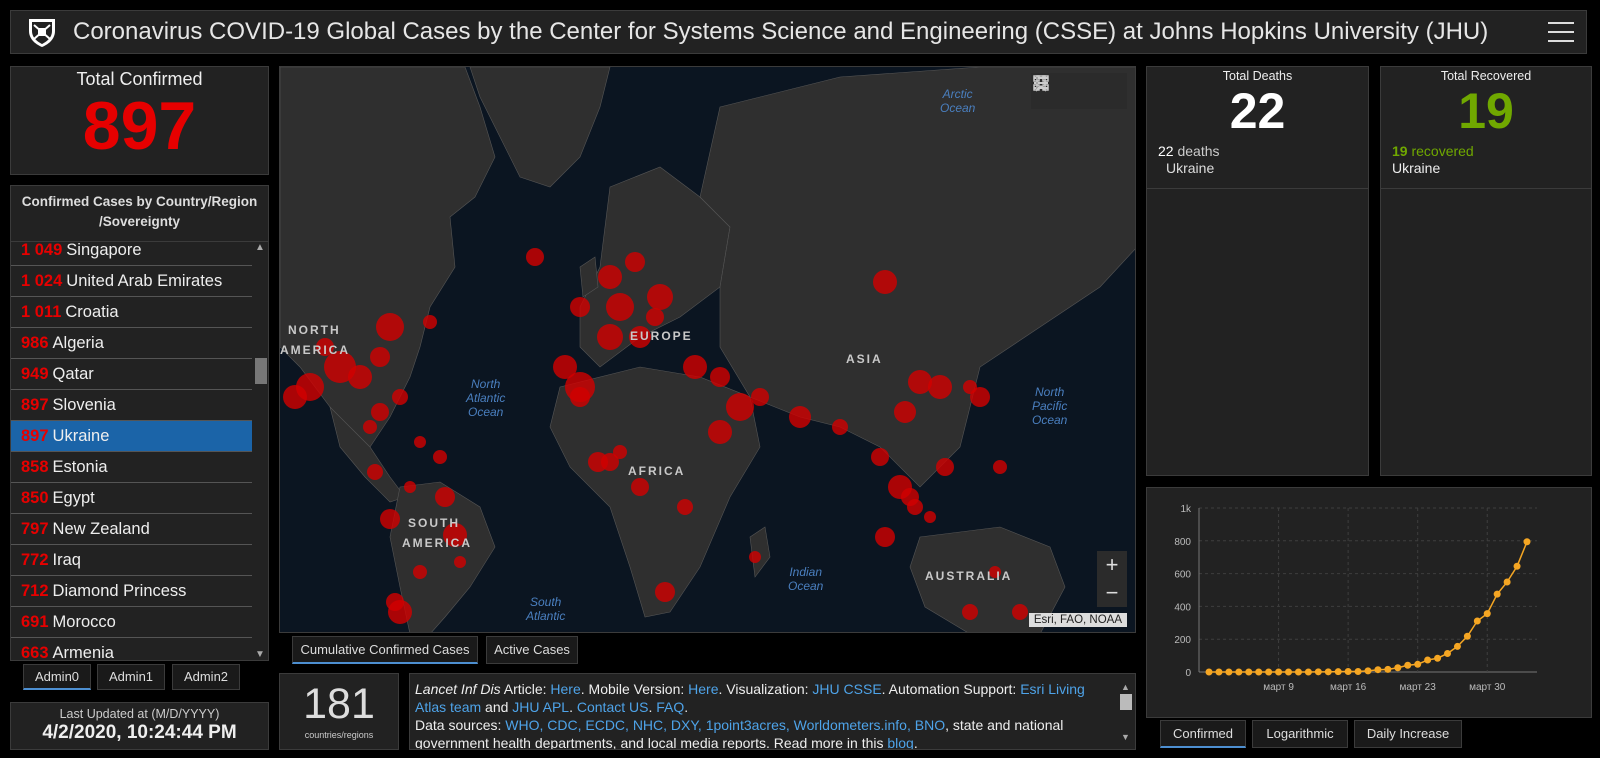 Image resolution: width=1600 pixels, height=758 pixels. Describe the element at coordinates (900, 742) in the screenshot. I see `blog-link: blog` at that location.